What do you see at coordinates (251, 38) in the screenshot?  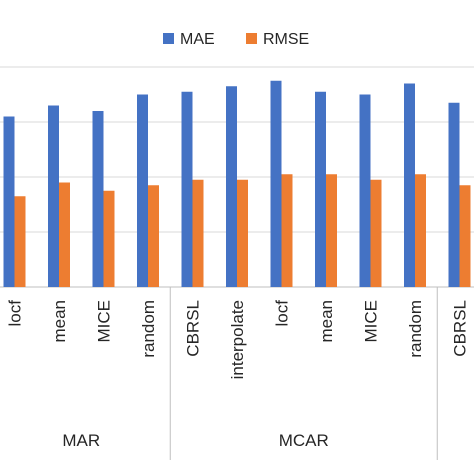 I see `legend-swatch-rmse` at bounding box center [251, 38].